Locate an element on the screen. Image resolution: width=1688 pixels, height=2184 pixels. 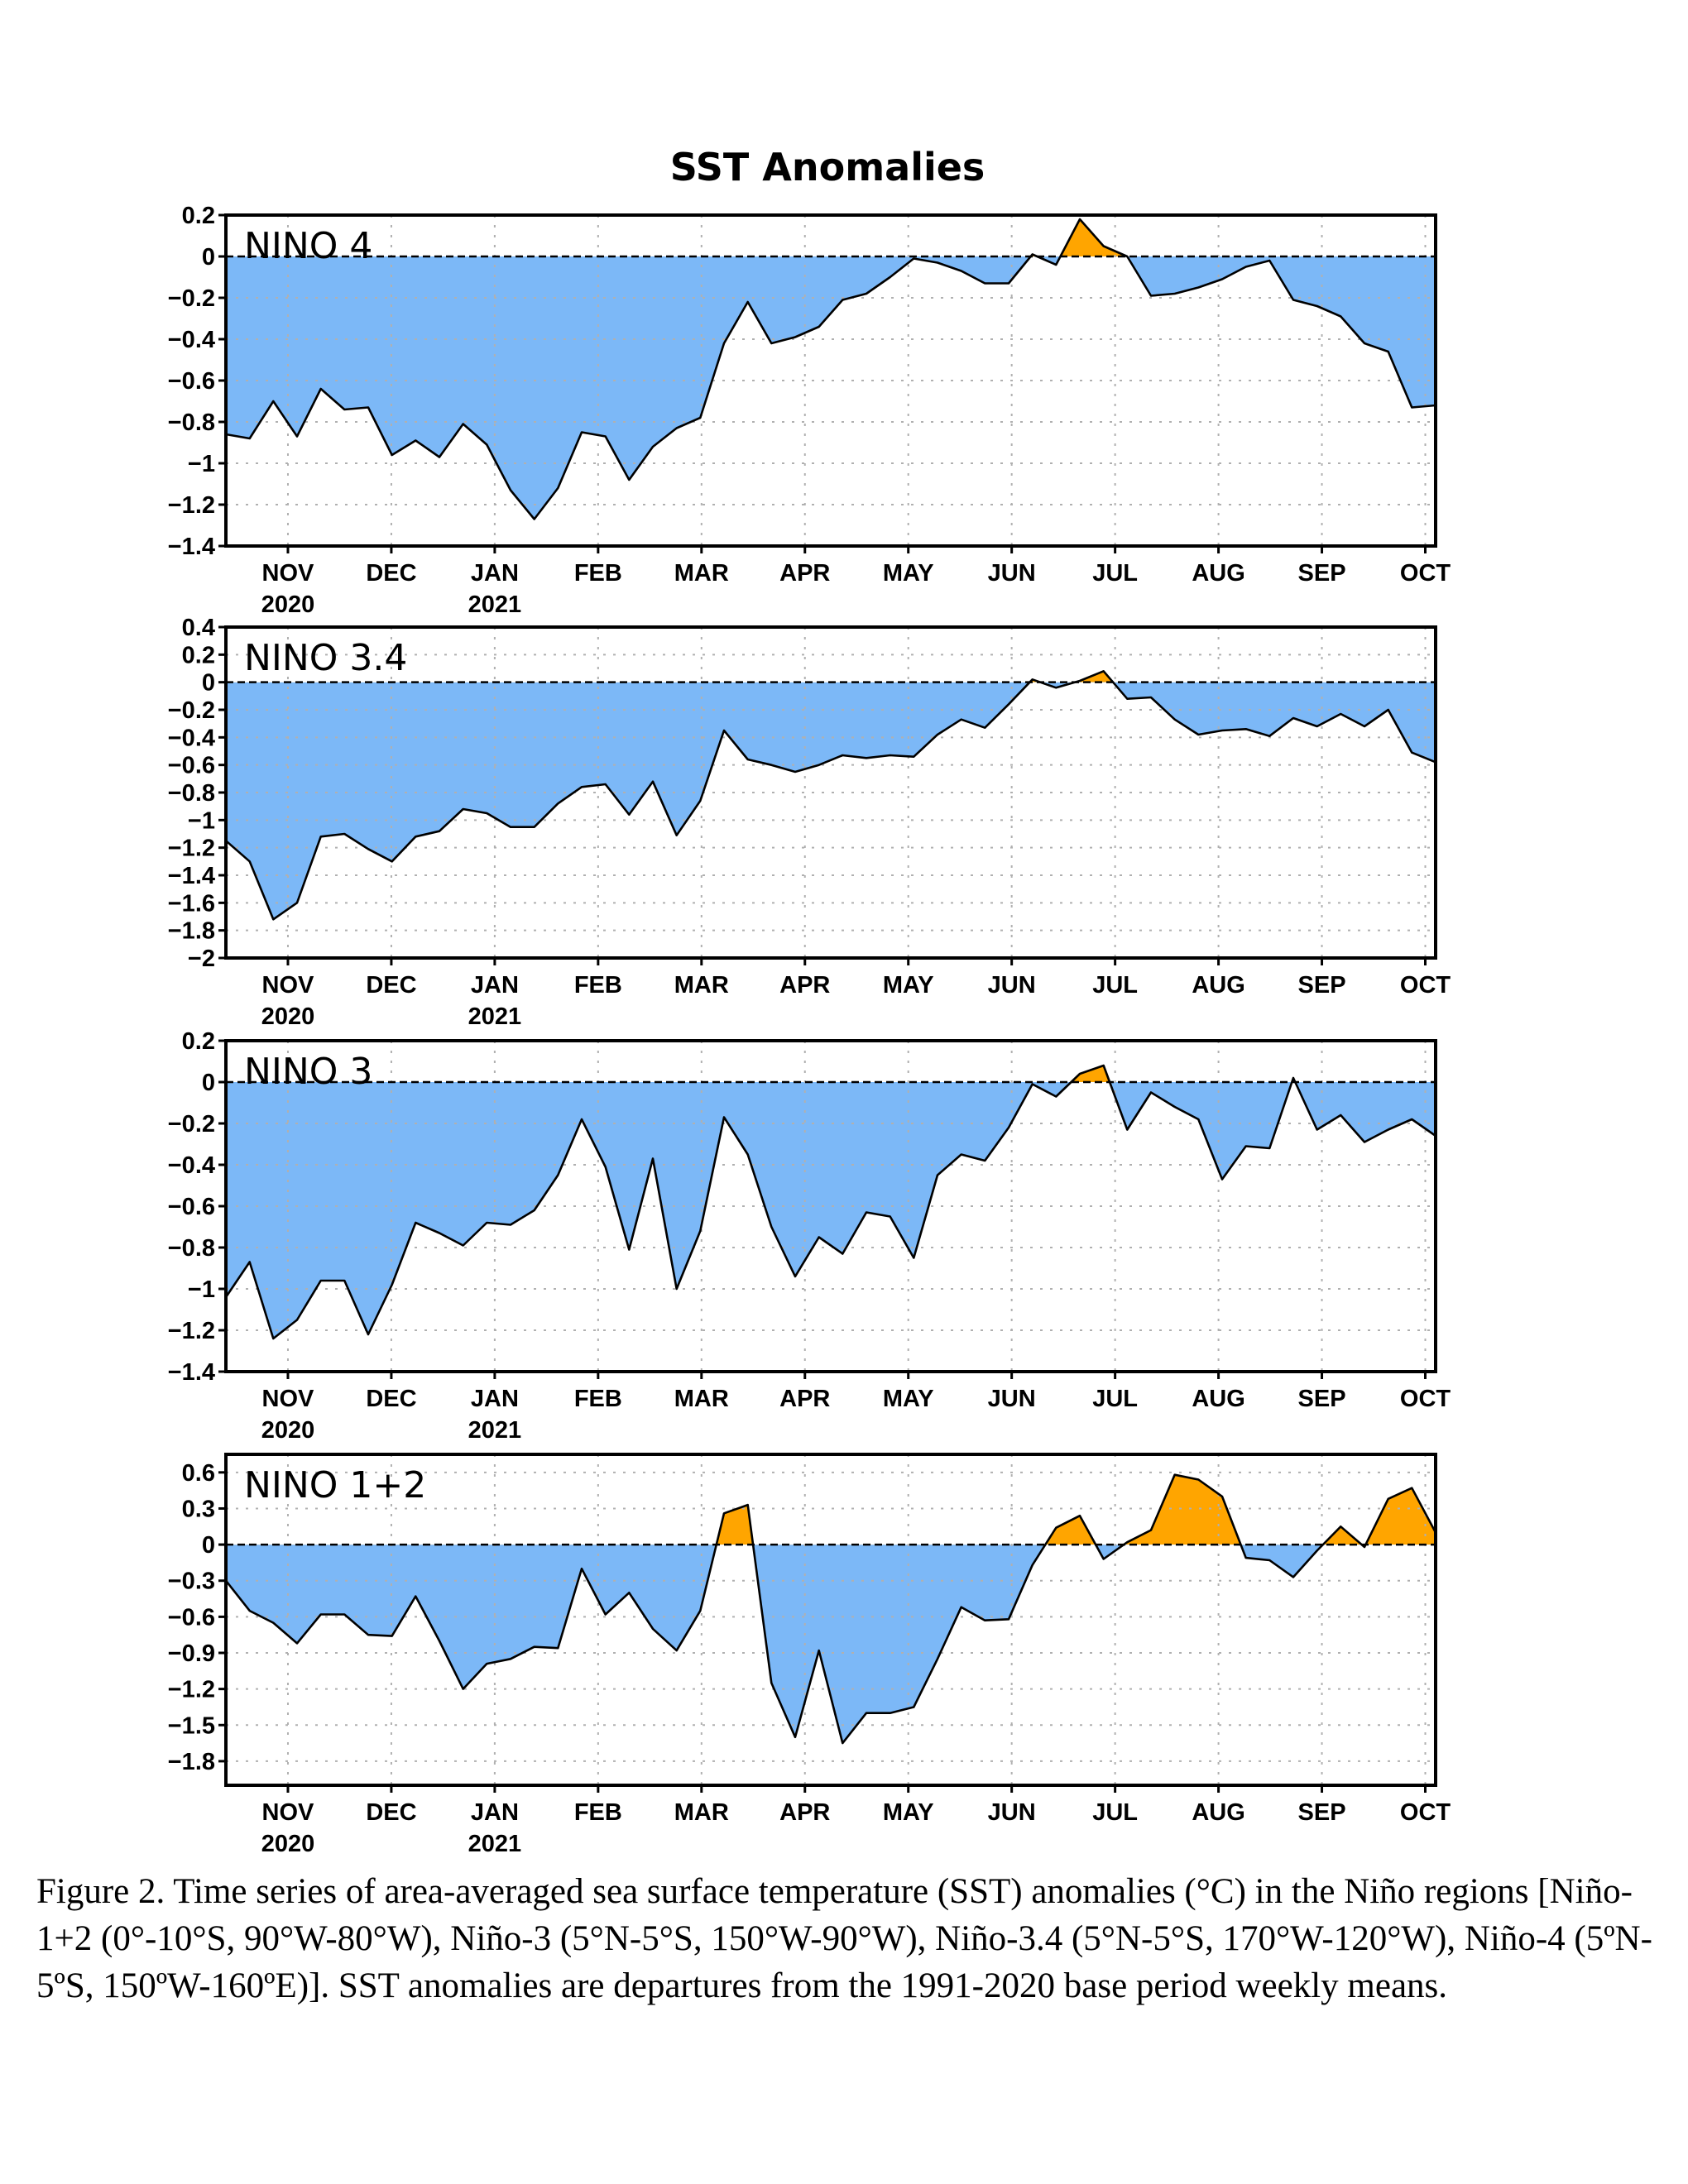
y-tick-label: 0.6 is located at coordinates (198, 1473).